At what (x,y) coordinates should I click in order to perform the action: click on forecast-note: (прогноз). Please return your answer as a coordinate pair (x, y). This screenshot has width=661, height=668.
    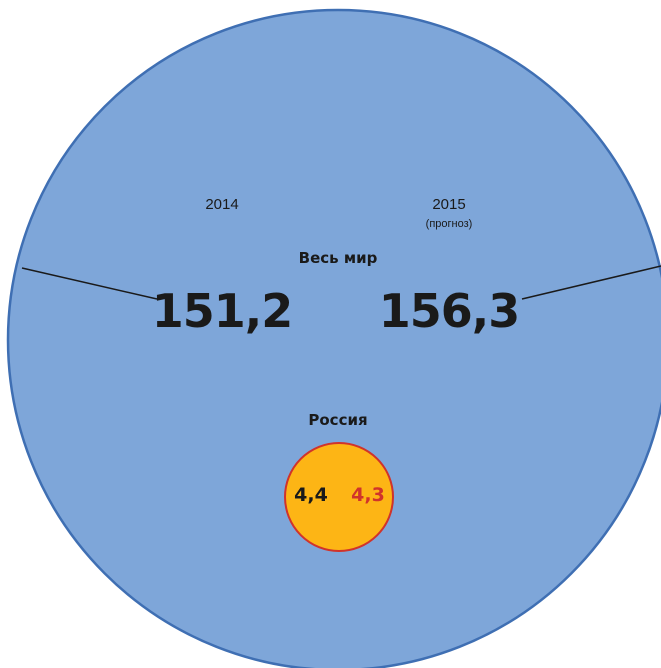
    Looking at the image, I should click on (449, 224).